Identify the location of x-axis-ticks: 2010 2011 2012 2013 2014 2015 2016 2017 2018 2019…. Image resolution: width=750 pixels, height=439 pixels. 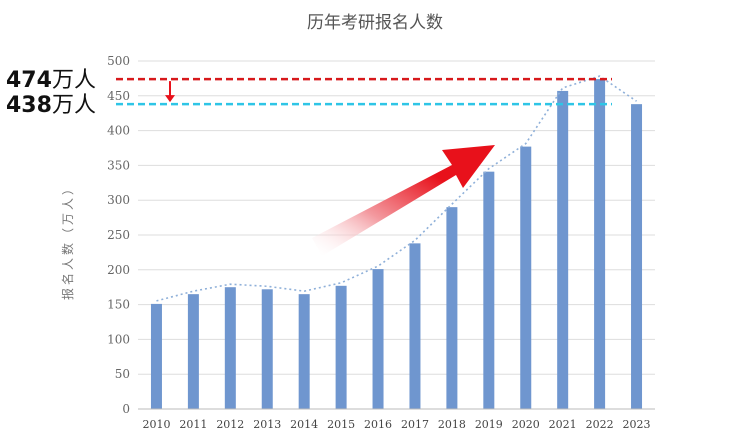
(396, 424).